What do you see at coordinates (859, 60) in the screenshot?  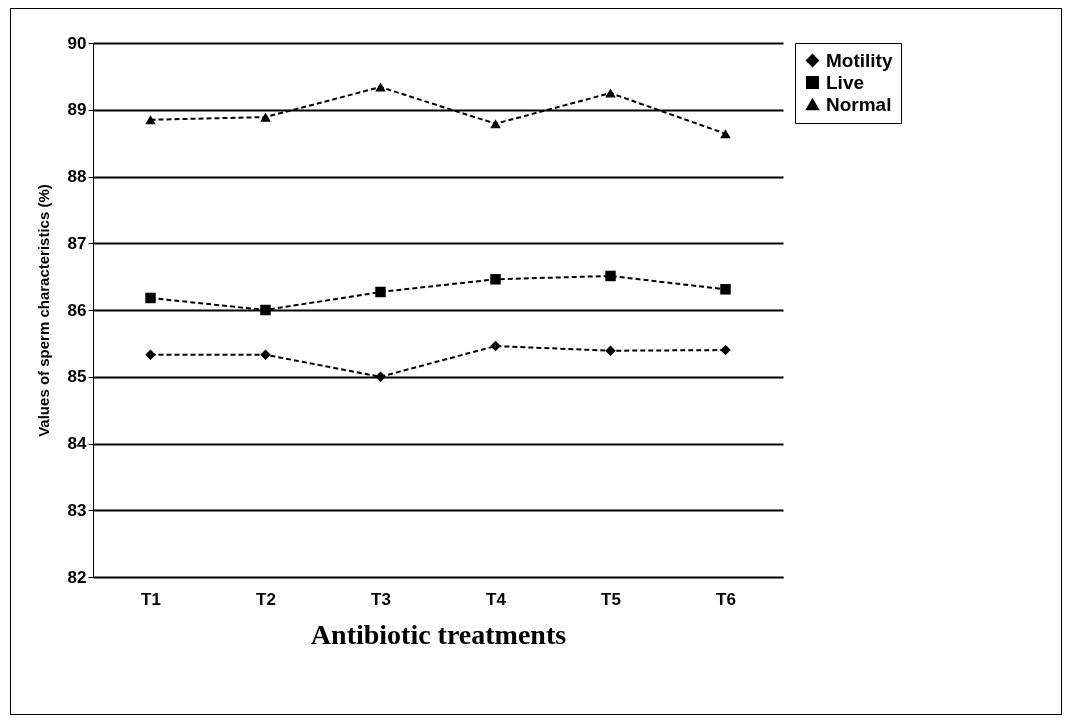 I see `legend-label: Motility` at bounding box center [859, 60].